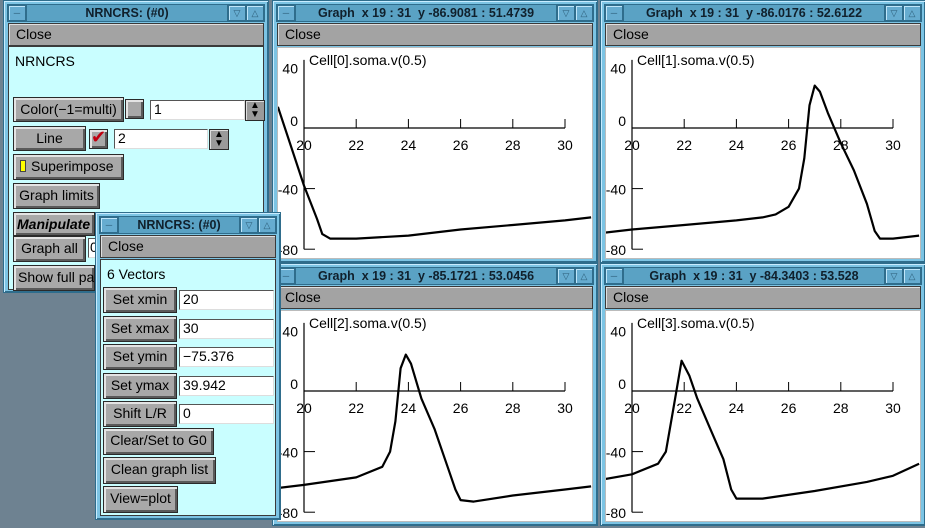 The width and height of the screenshot is (925, 528). What do you see at coordinates (763, 416) in the screenshot?
I see `graph-canvas: 20 22 24 26 28 30 40 0 -40 -80 Cell[3].soma.v(0.5)` at bounding box center [763, 416].